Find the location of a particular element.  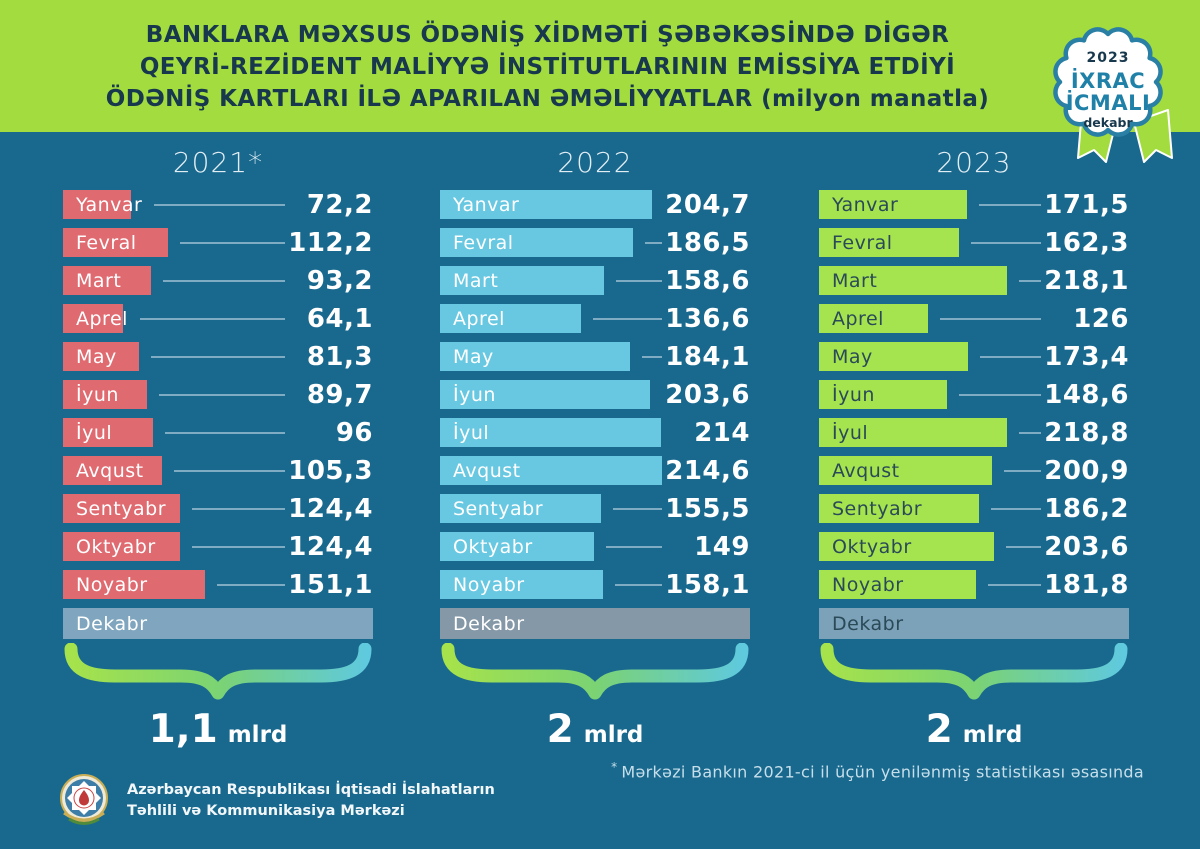

bar-row-yanvar: Yanvar 204,7 is located at coordinates (595, 205).